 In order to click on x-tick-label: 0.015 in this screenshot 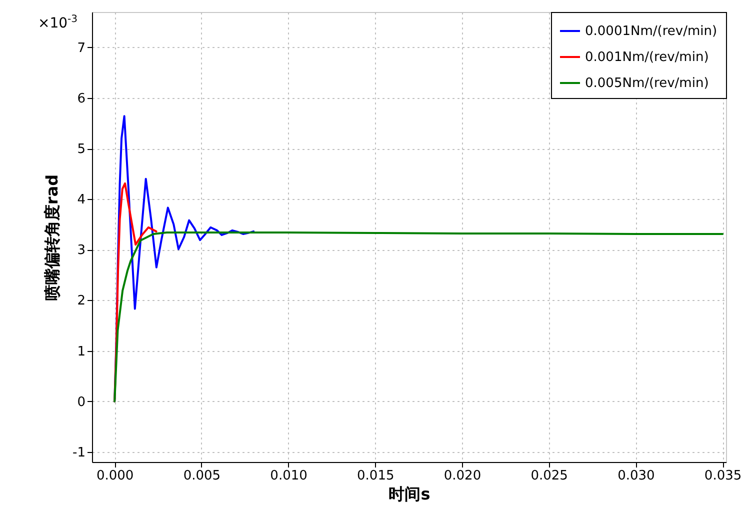, I will do `click(375, 476)`.